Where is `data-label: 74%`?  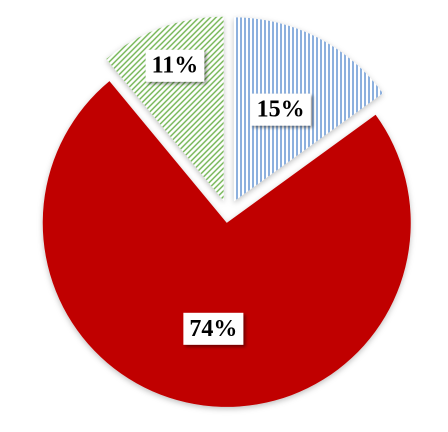
data-label: 74% is located at coordinates (213, 329).